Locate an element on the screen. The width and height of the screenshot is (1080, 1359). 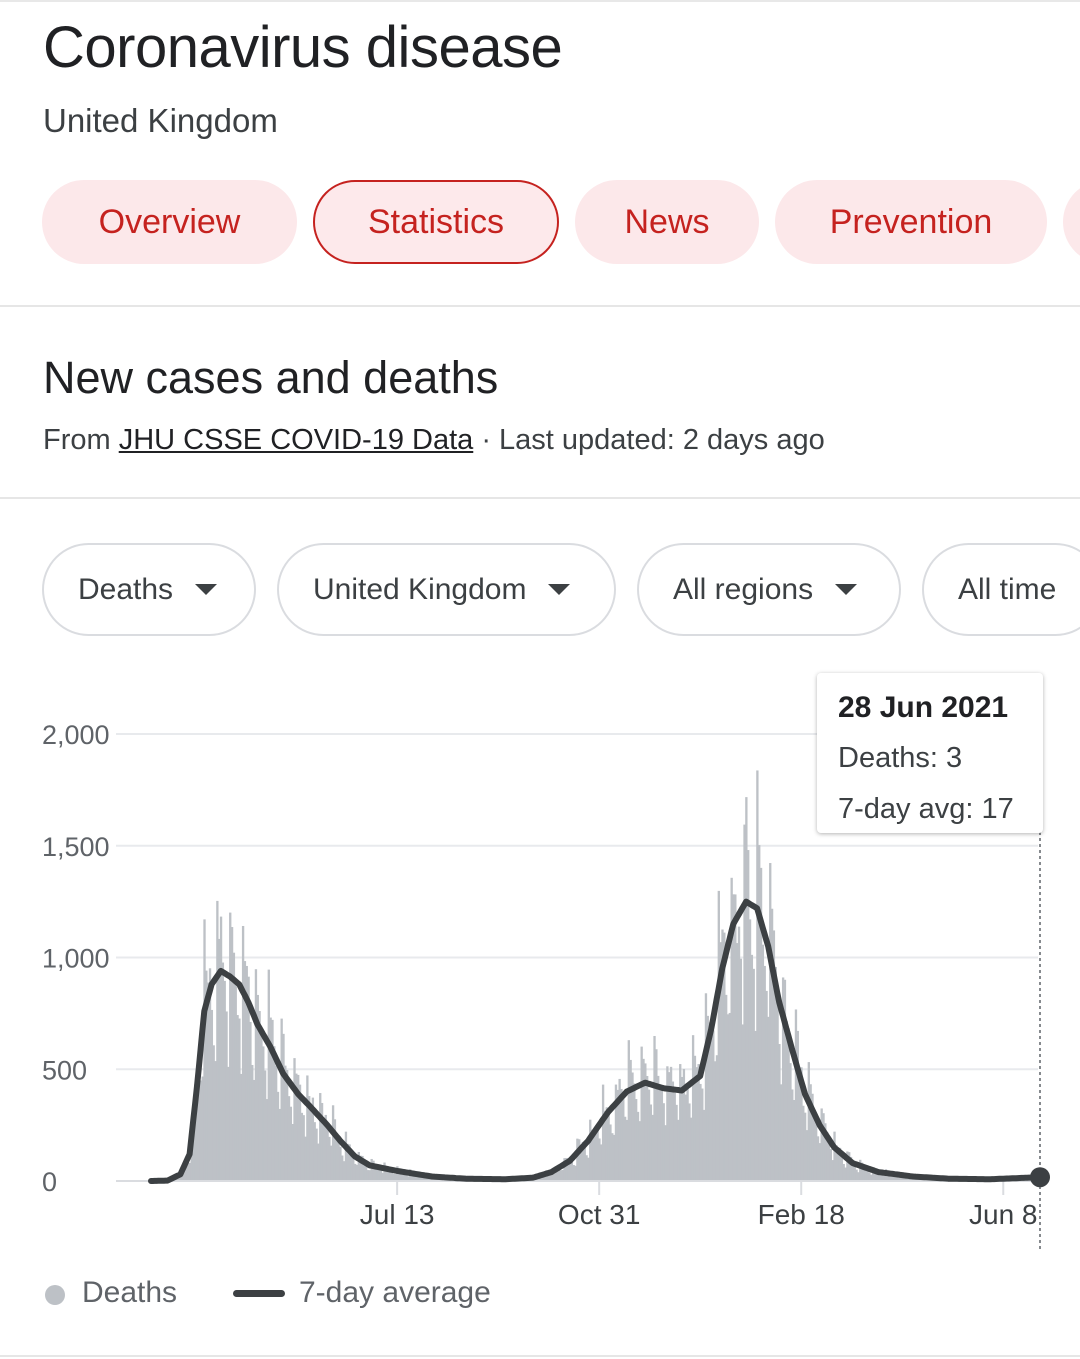
region-dropdown: All regions is located at coordinates (769, 589).